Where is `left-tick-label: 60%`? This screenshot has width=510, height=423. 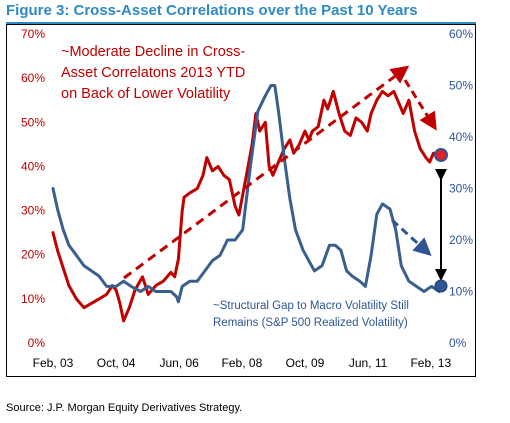
left-tick-label: 60% is located at coordinates (33, 78).